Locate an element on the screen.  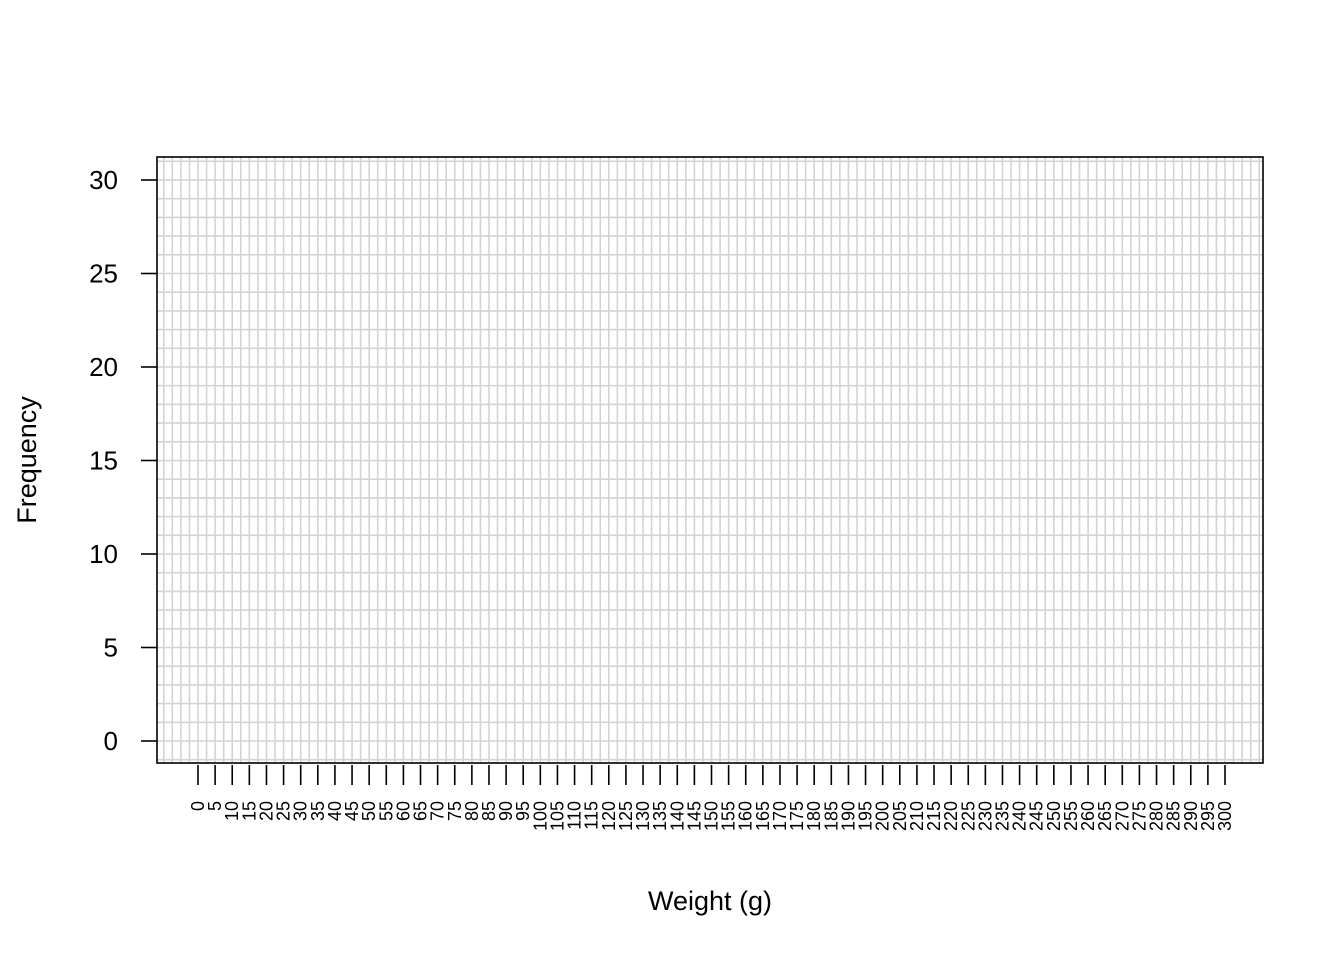
x-tick-label: 215 is located at coordinates (934, 816).